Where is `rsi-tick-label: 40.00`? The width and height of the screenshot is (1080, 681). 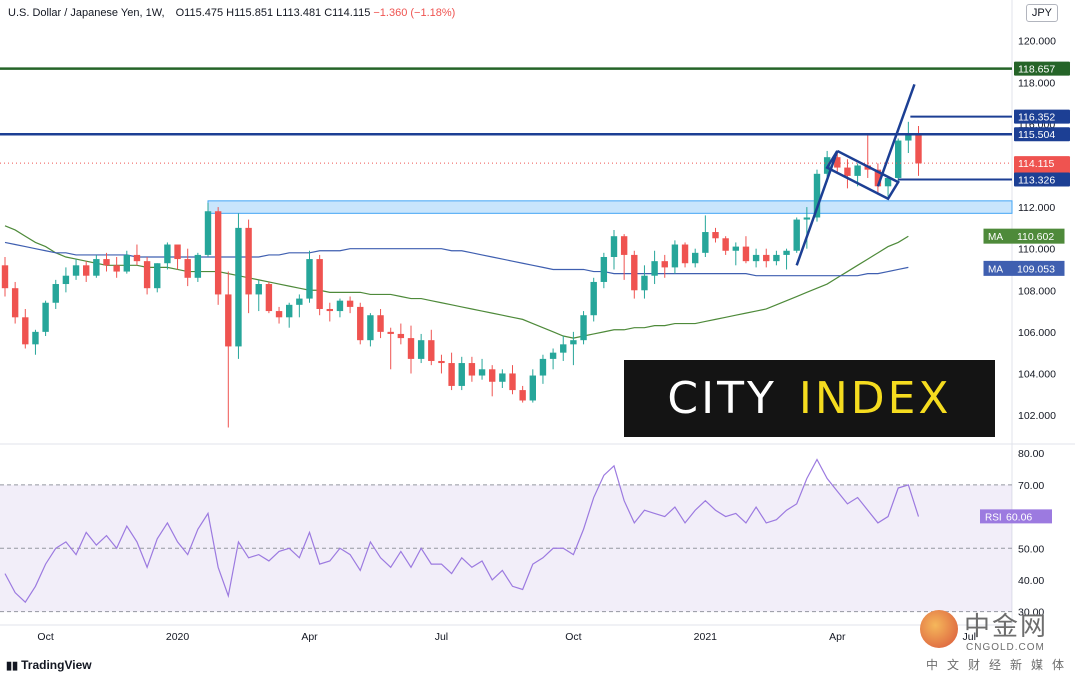
rsi-tick-label: 40.00 is located at coordinates (1031, 581).